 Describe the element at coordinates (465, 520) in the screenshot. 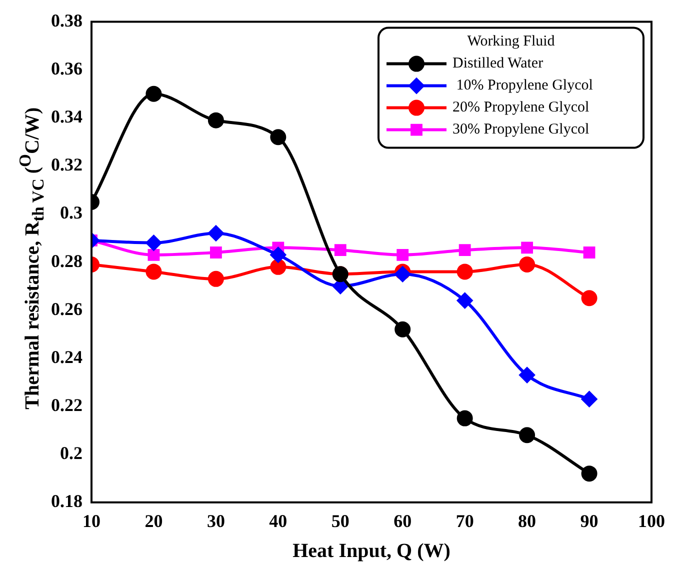

I see `x-tick-label: 70` at that location.